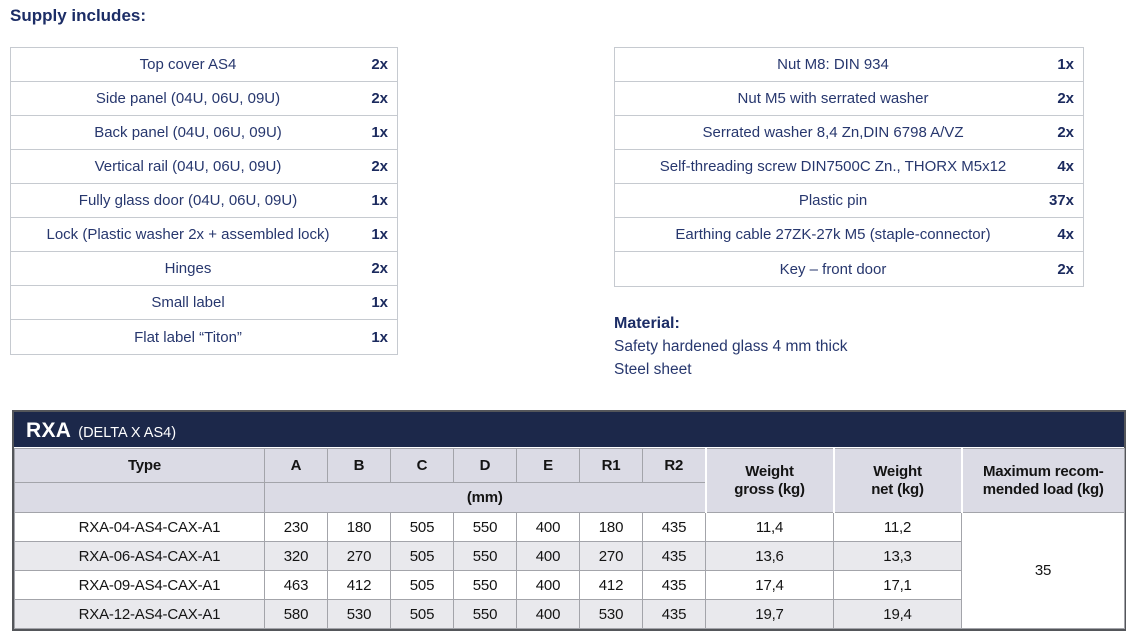  I want to click on supply-row: Nut M8: DIN 934 1x, so click(849, 65).